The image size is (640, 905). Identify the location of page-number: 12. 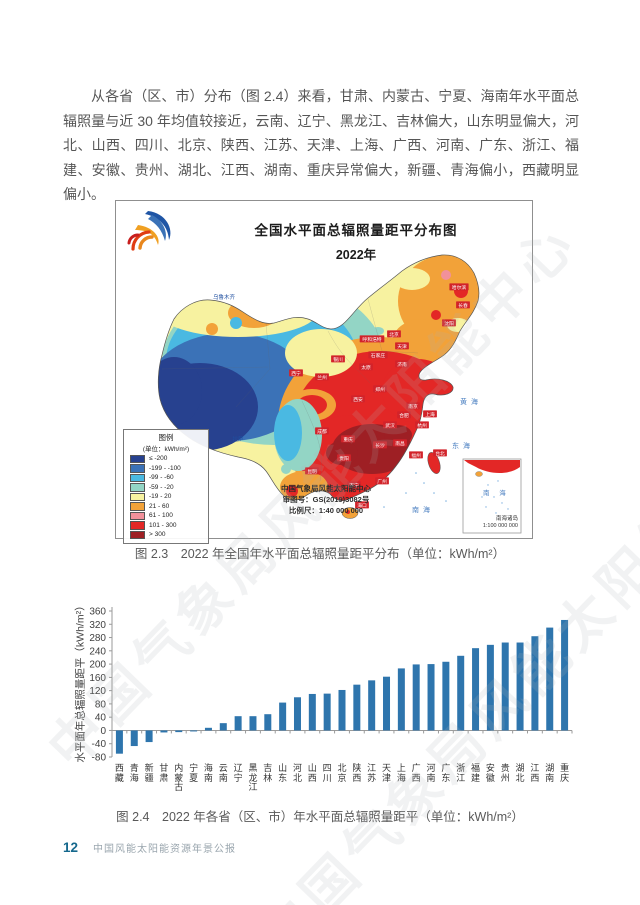
(71, 847).